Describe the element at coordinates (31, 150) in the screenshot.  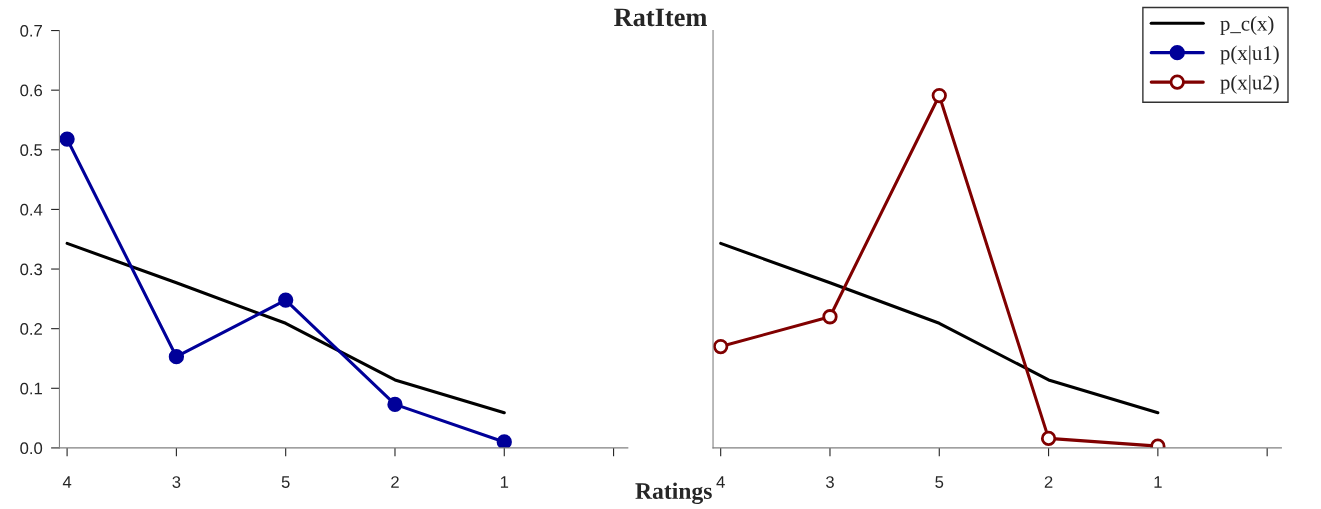
I see `y-tick-label: 0.5` at that location.